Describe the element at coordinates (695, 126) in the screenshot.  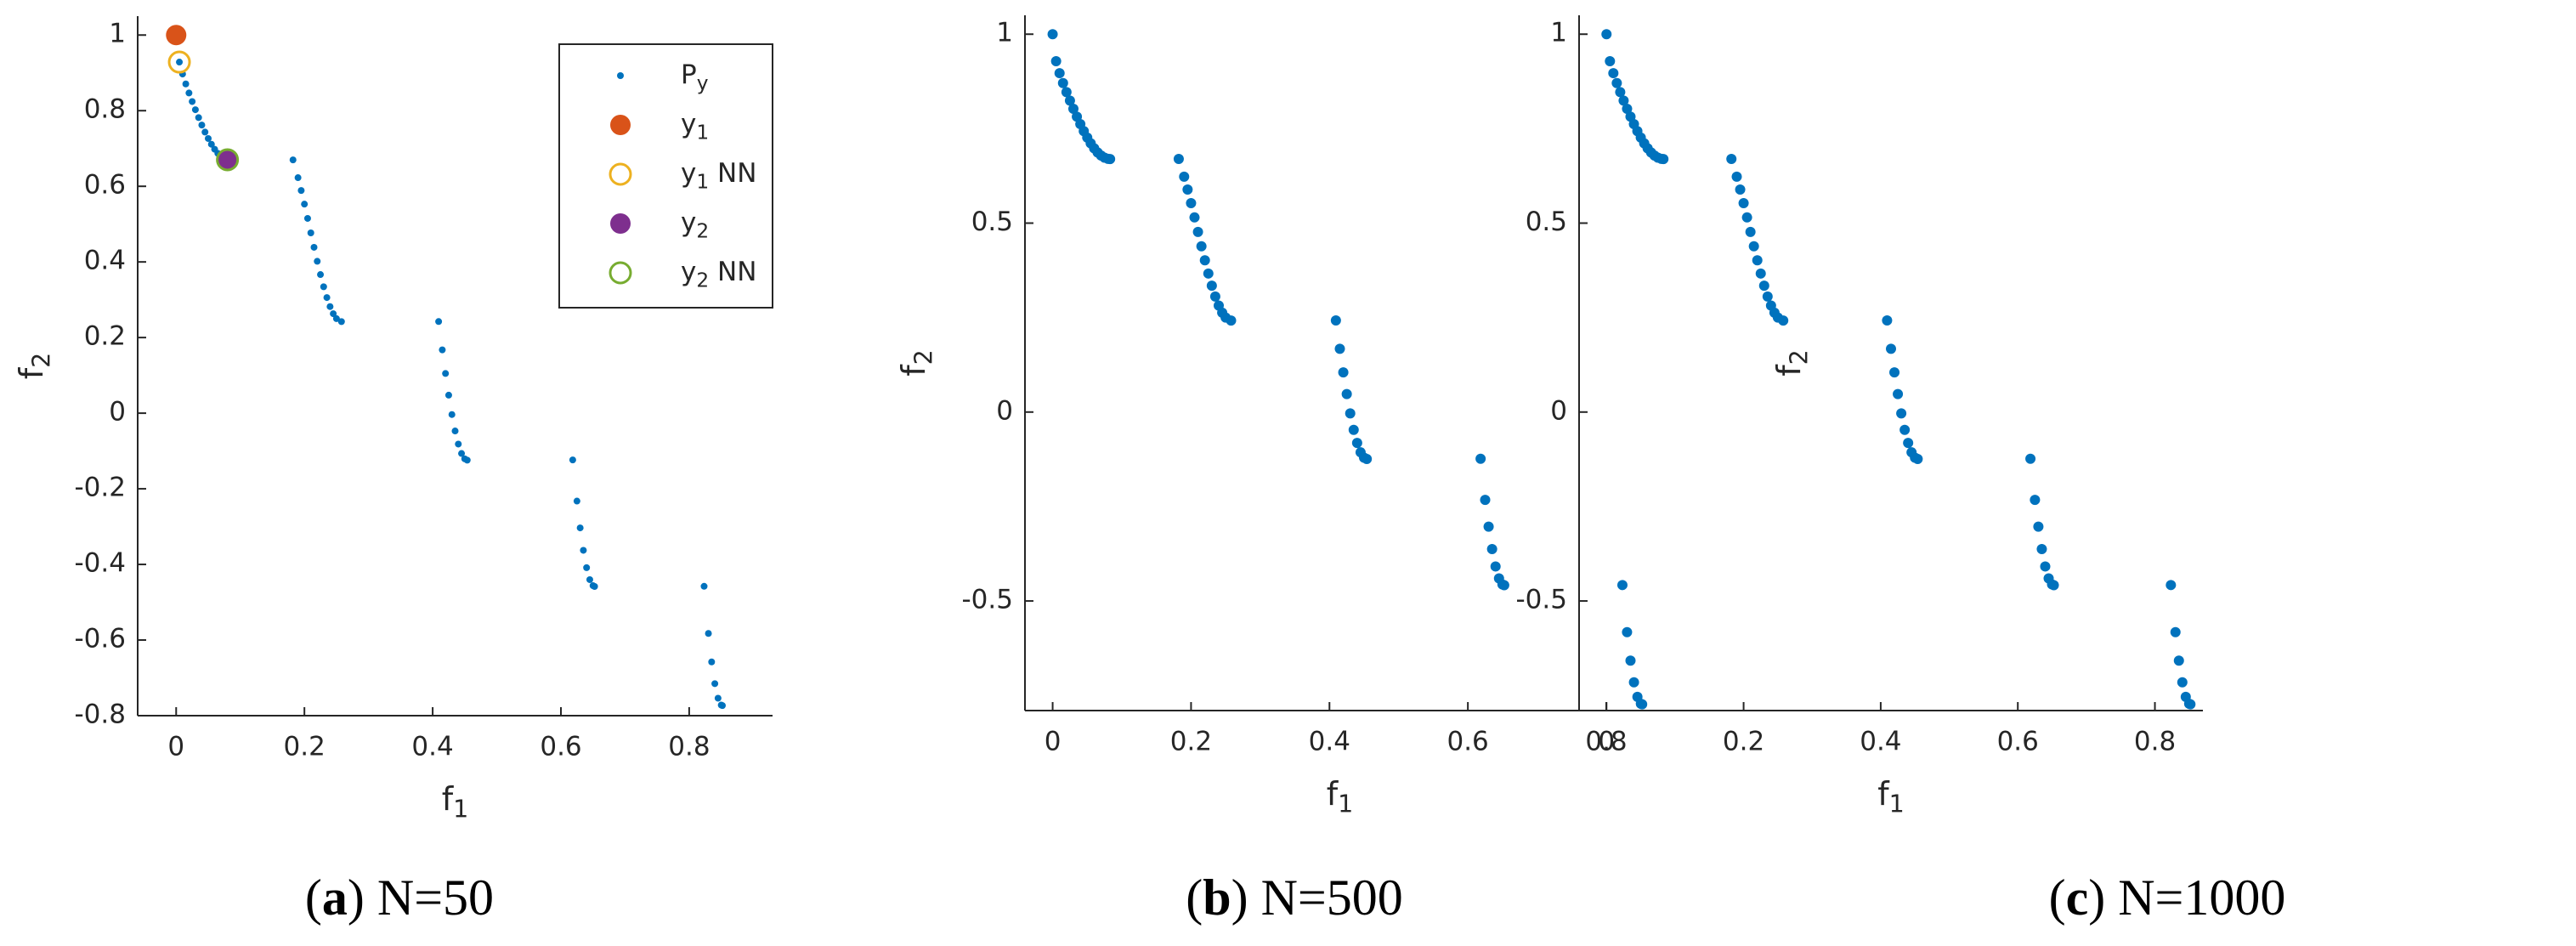
I see `legend-label: y1` at that location.